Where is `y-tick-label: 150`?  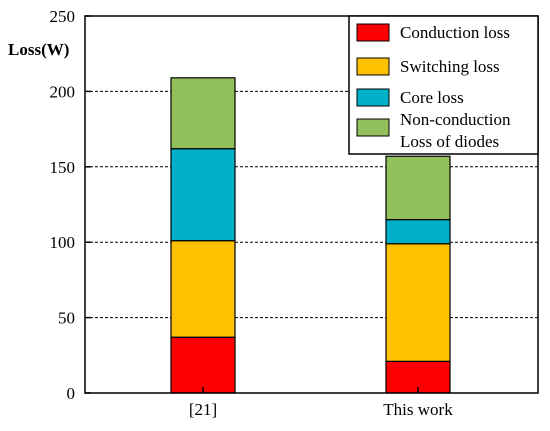 y-tick-label: 150 is located at coordinates (63, 167).